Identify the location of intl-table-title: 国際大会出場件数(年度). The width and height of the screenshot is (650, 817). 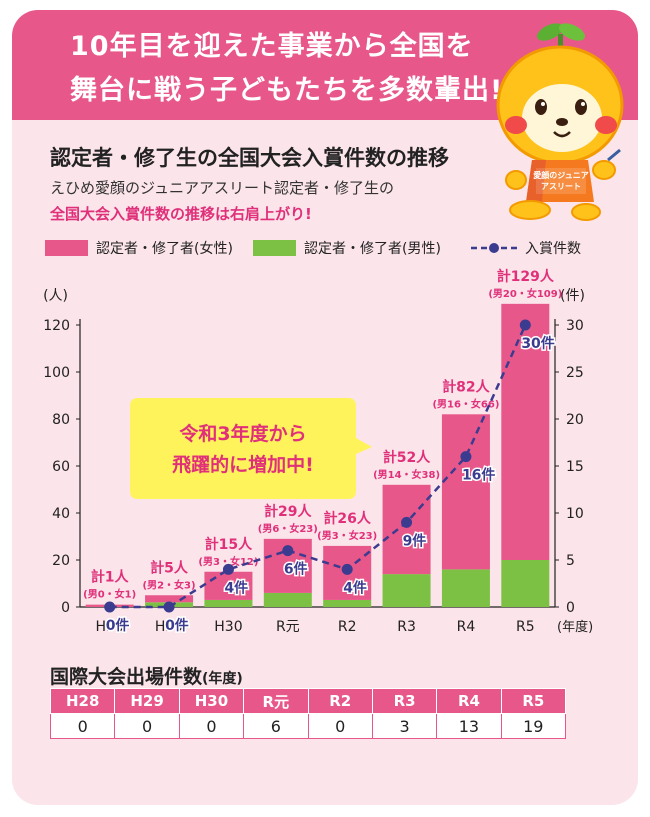
(146, 675).